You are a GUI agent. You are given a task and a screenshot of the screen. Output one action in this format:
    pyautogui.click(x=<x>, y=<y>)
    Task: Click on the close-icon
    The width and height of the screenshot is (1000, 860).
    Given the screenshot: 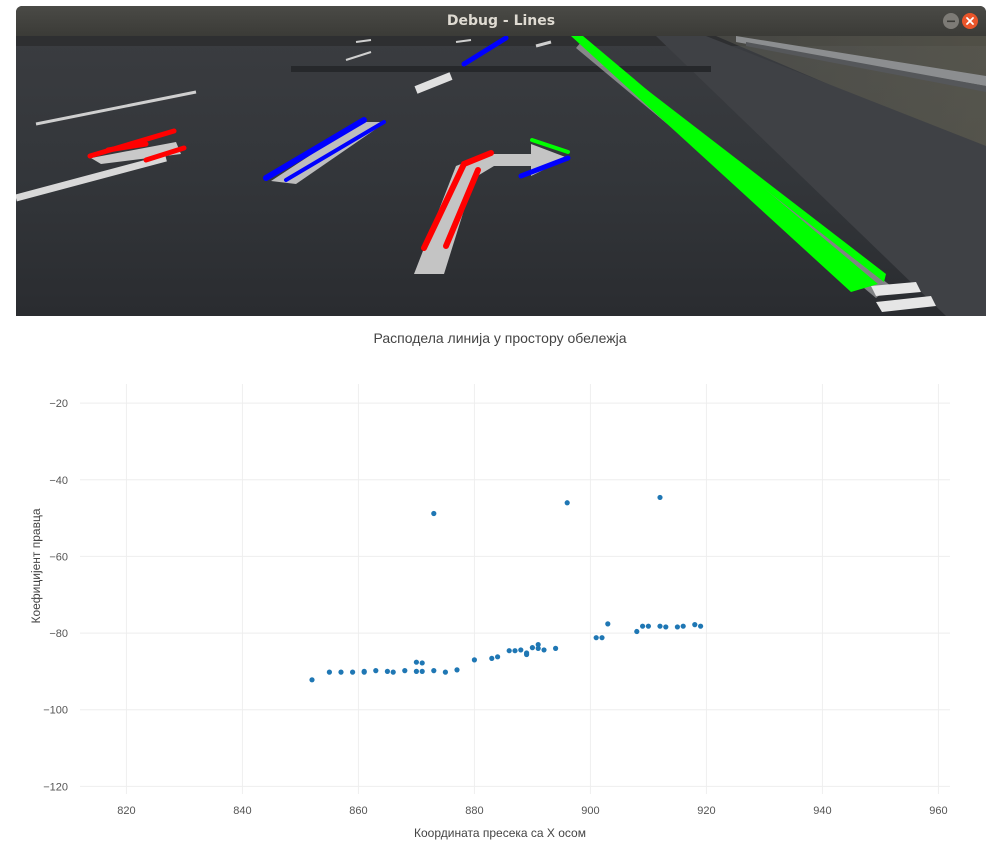 What is the action you would take?
    pyautogui.click(x=970, y=21)
    